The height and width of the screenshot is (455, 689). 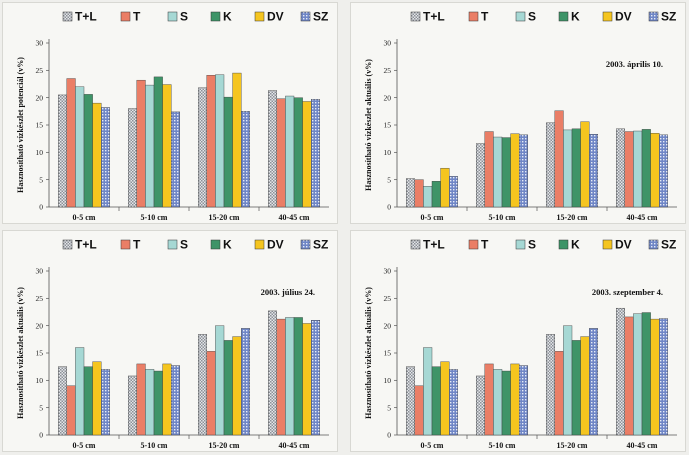 I want to click on legend-label-dv: DV, so click(x=623, y=245).